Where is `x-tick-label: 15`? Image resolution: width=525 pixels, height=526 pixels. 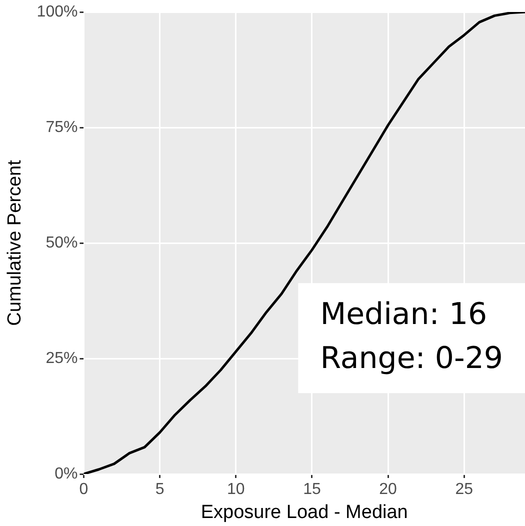 x-tick-label: 15 is located at coordinates (312, 489).